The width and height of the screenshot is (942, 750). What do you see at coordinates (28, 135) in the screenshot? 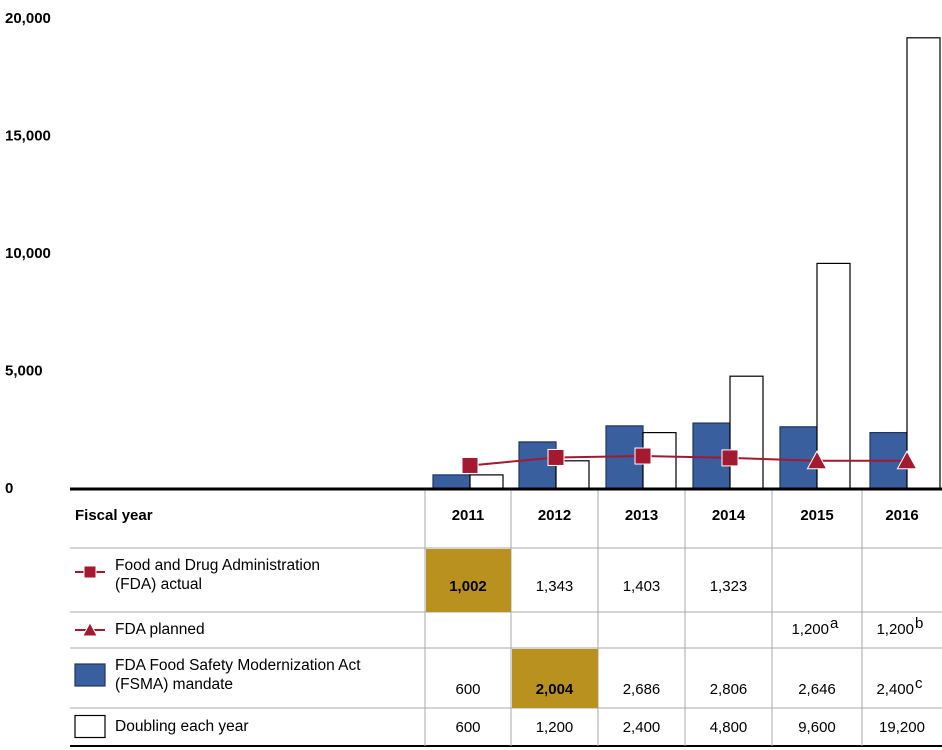
I see `y-tick-label: 15,000` at bounding box center [28, 135].